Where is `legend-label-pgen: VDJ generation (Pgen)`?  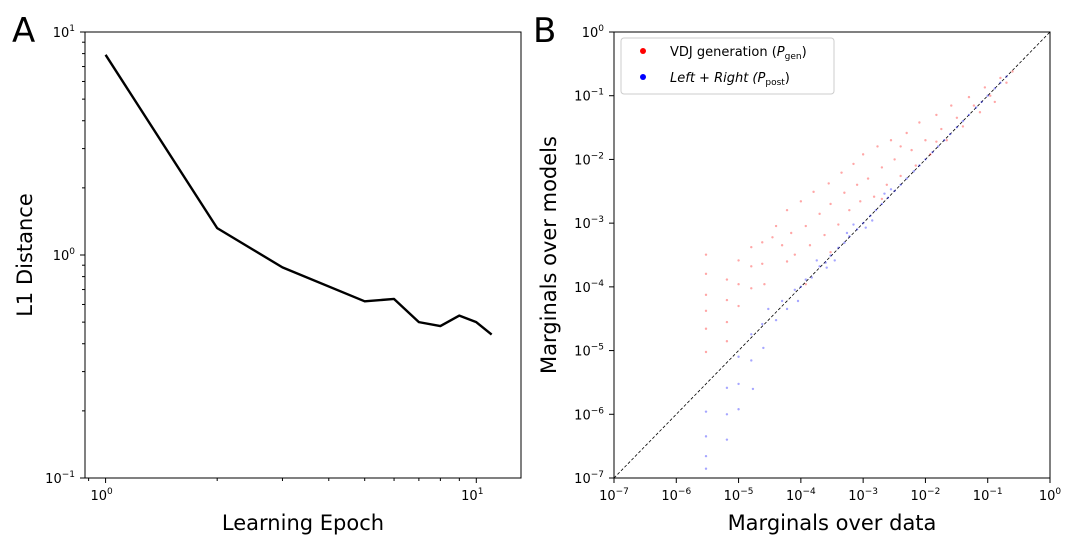
legend-label-pgen: VDJ generation (Pgen) is located at coordinates (738, 53).